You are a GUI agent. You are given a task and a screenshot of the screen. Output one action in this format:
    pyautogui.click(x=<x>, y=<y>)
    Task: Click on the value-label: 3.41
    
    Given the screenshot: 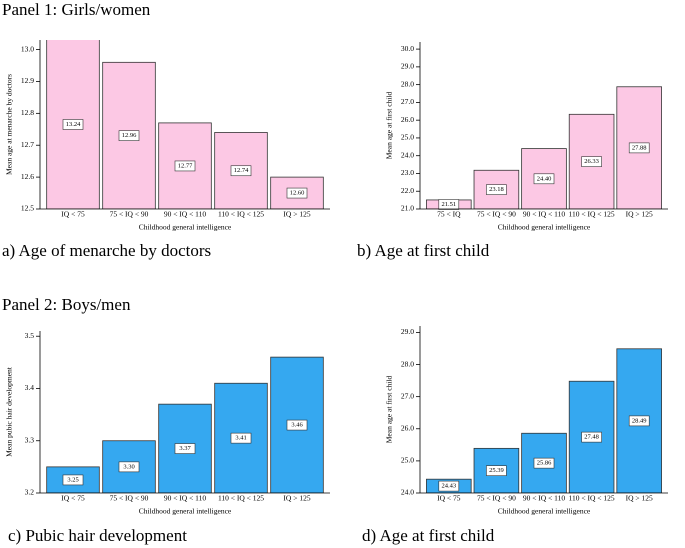 What is the action you would take?
    pyautogui.click(x=240, y=438)
    